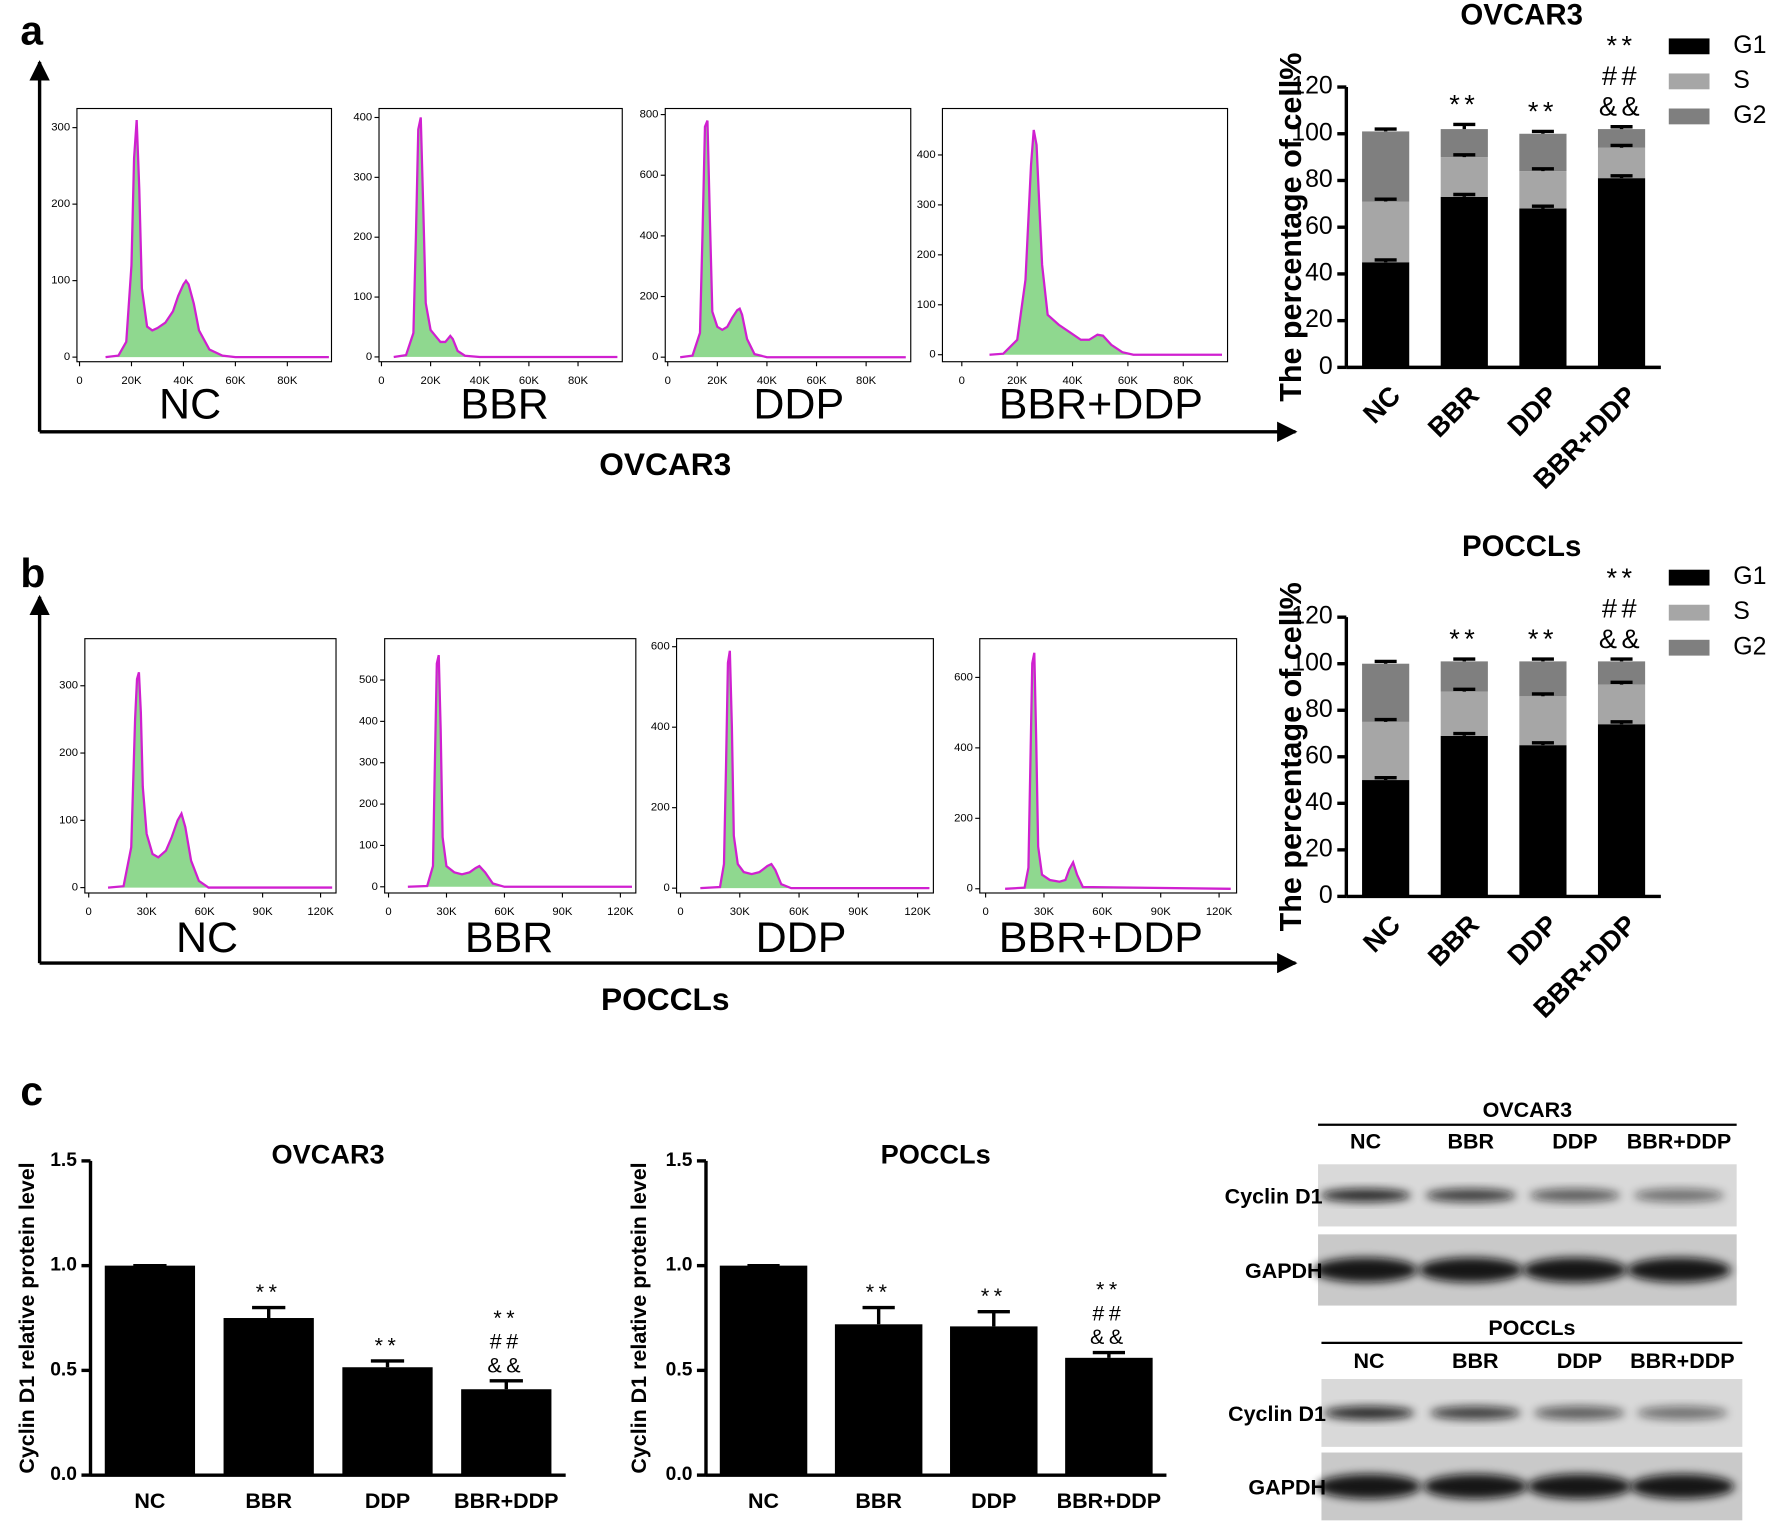 The height and width of the screenshot is (1526, 1774). I want to click on panel-label: a, so click(31, 31).